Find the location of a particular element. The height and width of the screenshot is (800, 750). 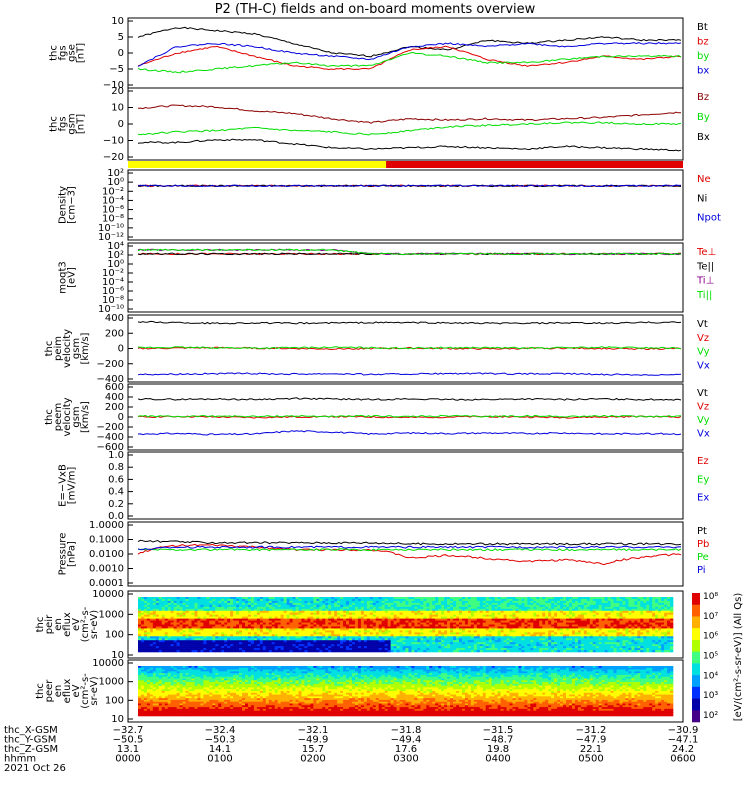

y-tick-label: 10⁻¹⁰ is located at coordinates (111, 228).